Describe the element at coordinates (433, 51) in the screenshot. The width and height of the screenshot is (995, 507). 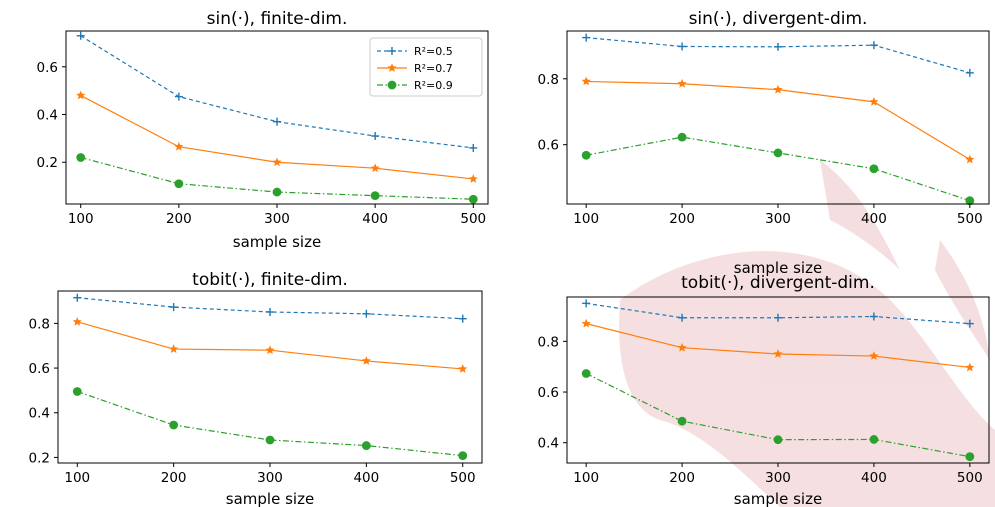
I see `legend-label: R²=0.5` at that location.